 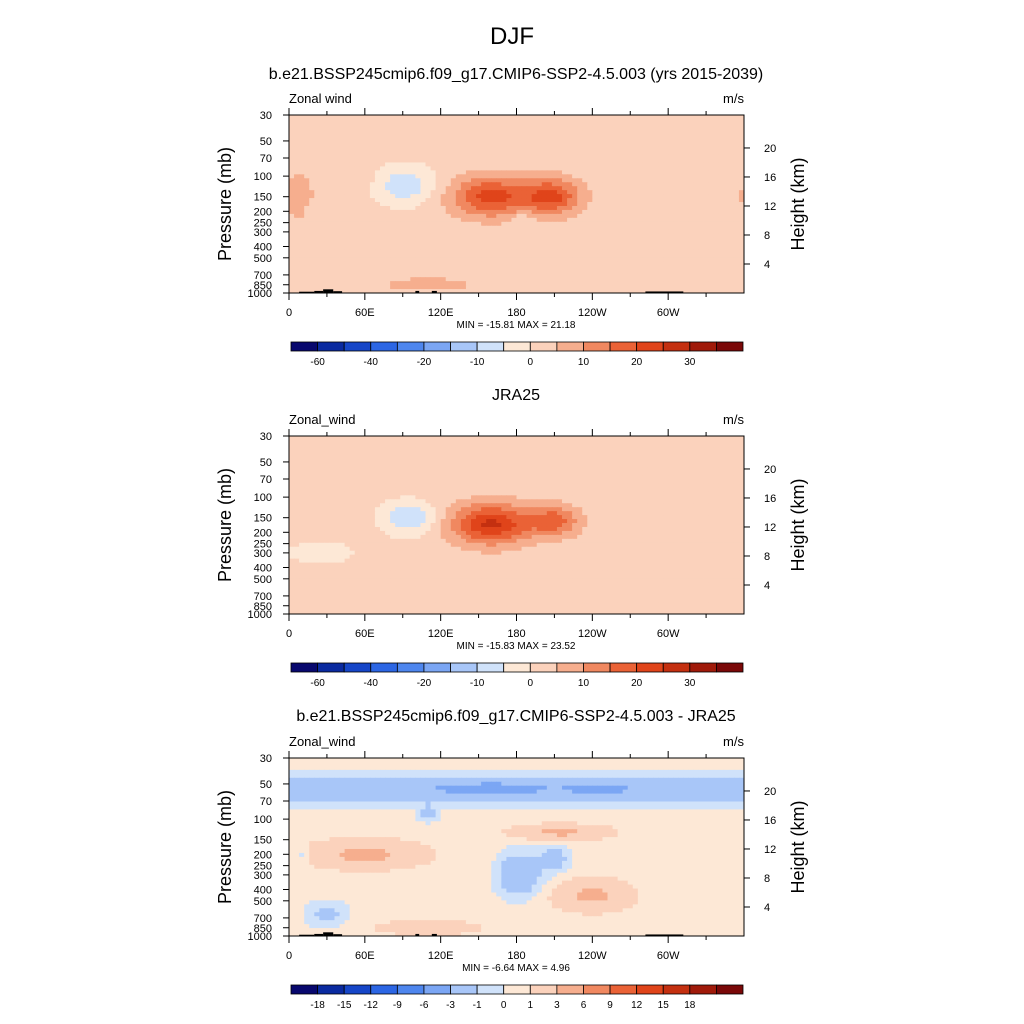 What do you see at coordinates (504, 1005) in the screenshot?
I see `colorbar-label: 0` at bounding box center [504, 1005].